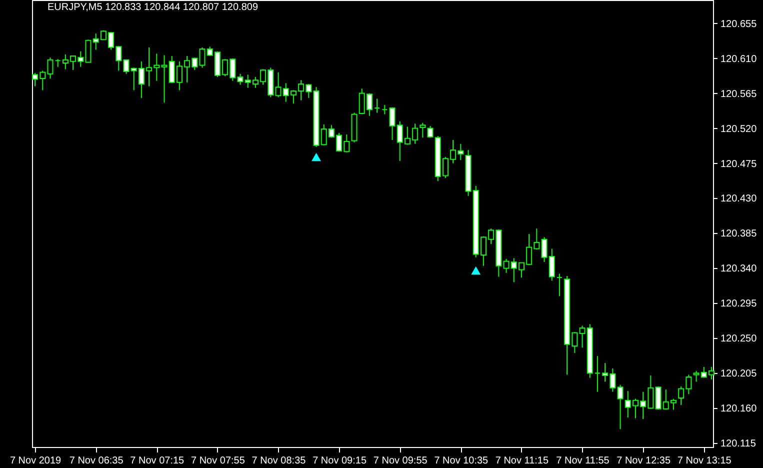 Image resolution: width=763 pixels, height=468 pixels. I want to click on y-tick-label: 120.250, so click(739, 339).